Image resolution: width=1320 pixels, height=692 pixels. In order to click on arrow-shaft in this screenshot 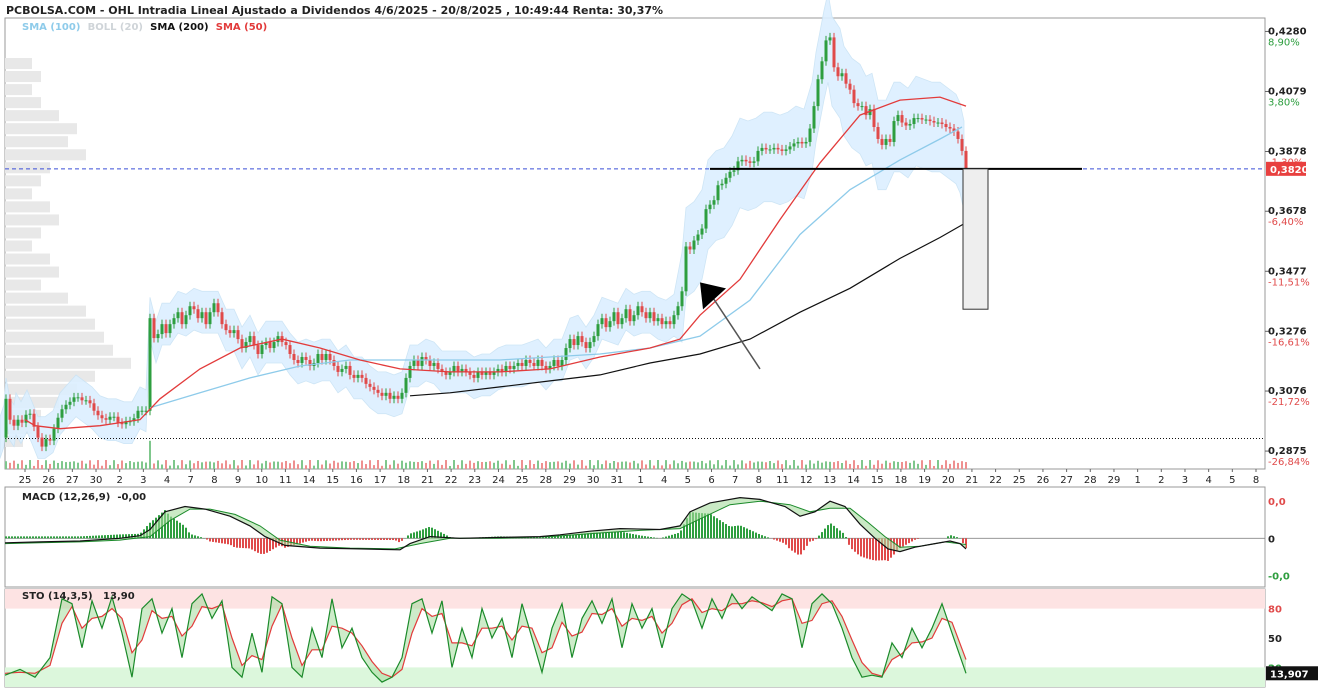, I will do `click(734, 329)`.